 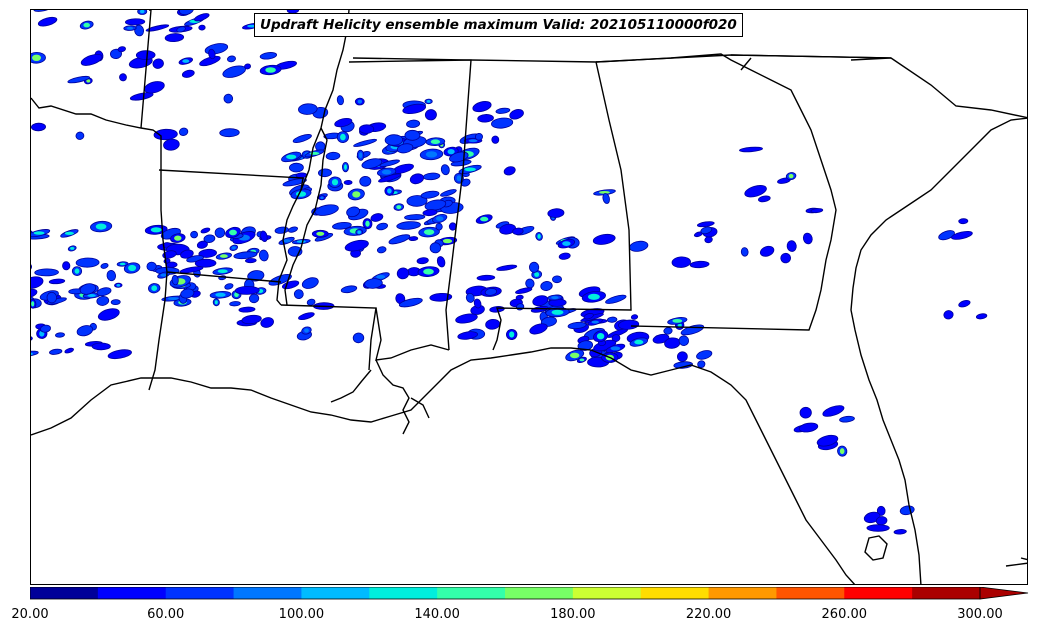 I want to click on colorbar-tick-label: 260.00, so click(x=844, y=614).